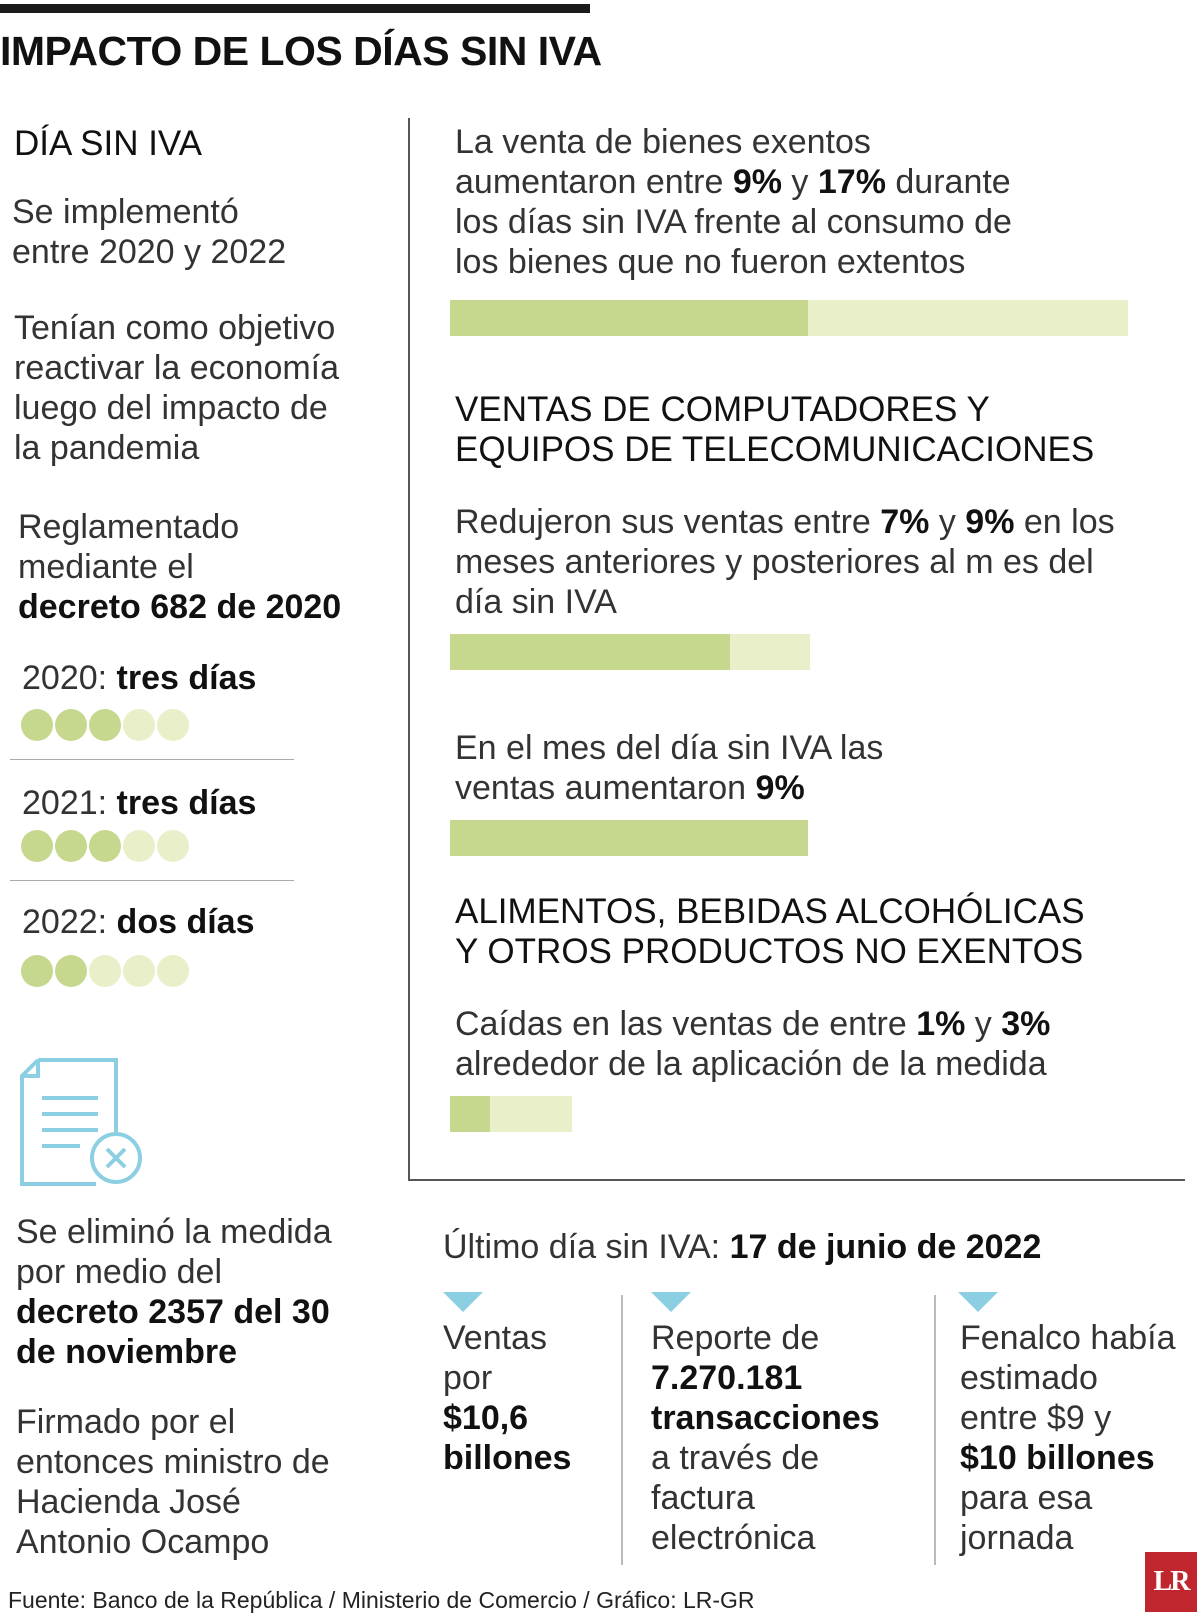  I want to click on block3-bar, so click(629, 838).